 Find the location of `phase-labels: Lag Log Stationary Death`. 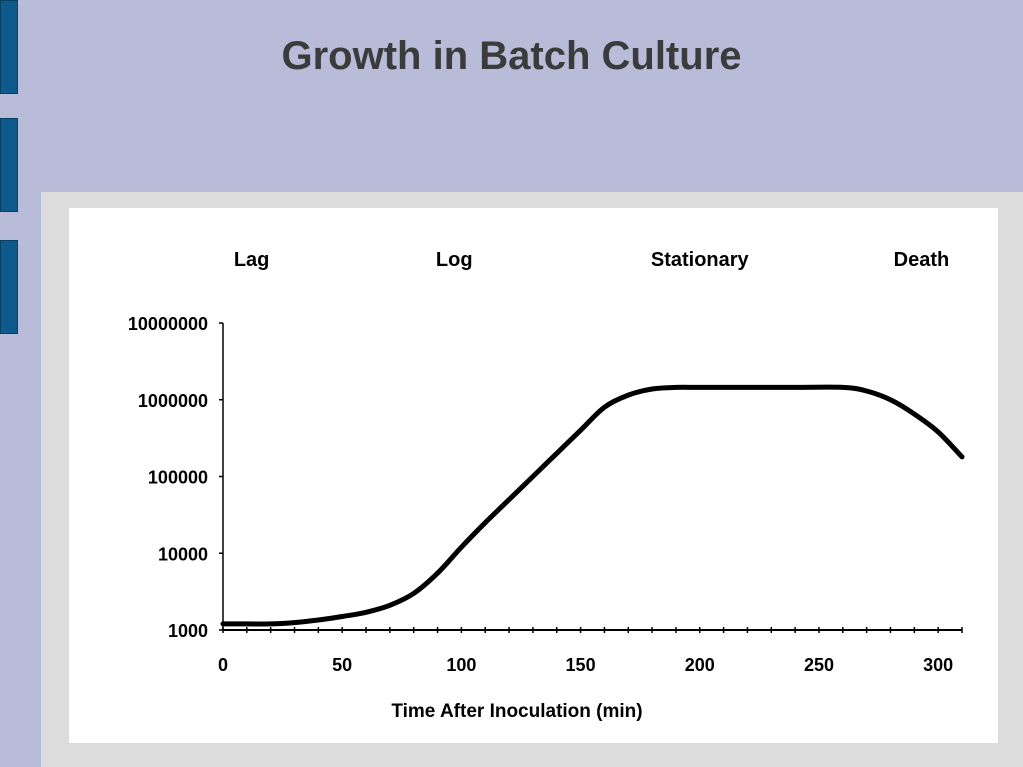

phase-labels: Lag Log Stationary Death is located at coordinates (591, 260).